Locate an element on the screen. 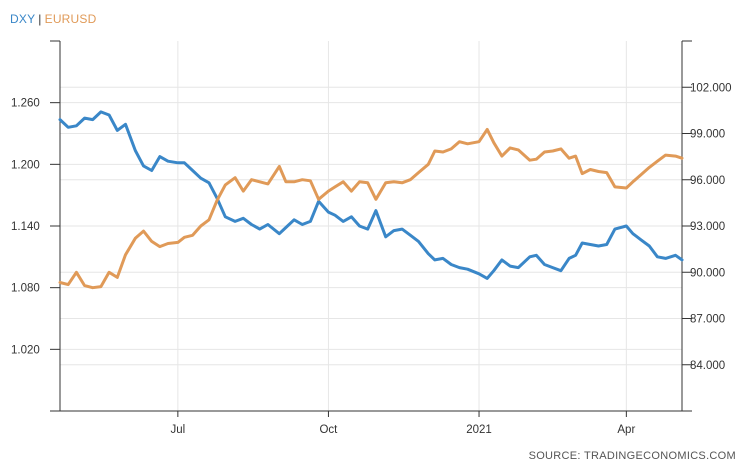 The width and height of the screenshot is (746, 468). x-tick-label-2: 2021 is located at coordinates (479, 430).